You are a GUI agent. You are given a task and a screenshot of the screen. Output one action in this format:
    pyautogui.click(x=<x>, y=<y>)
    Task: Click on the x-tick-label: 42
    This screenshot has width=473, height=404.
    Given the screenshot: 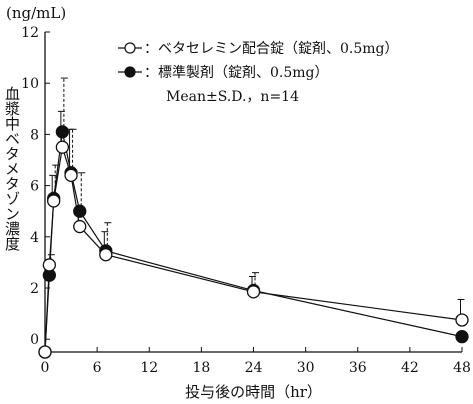 What is the action you would take?
    pyautogui.click(x=410, y=368)
    